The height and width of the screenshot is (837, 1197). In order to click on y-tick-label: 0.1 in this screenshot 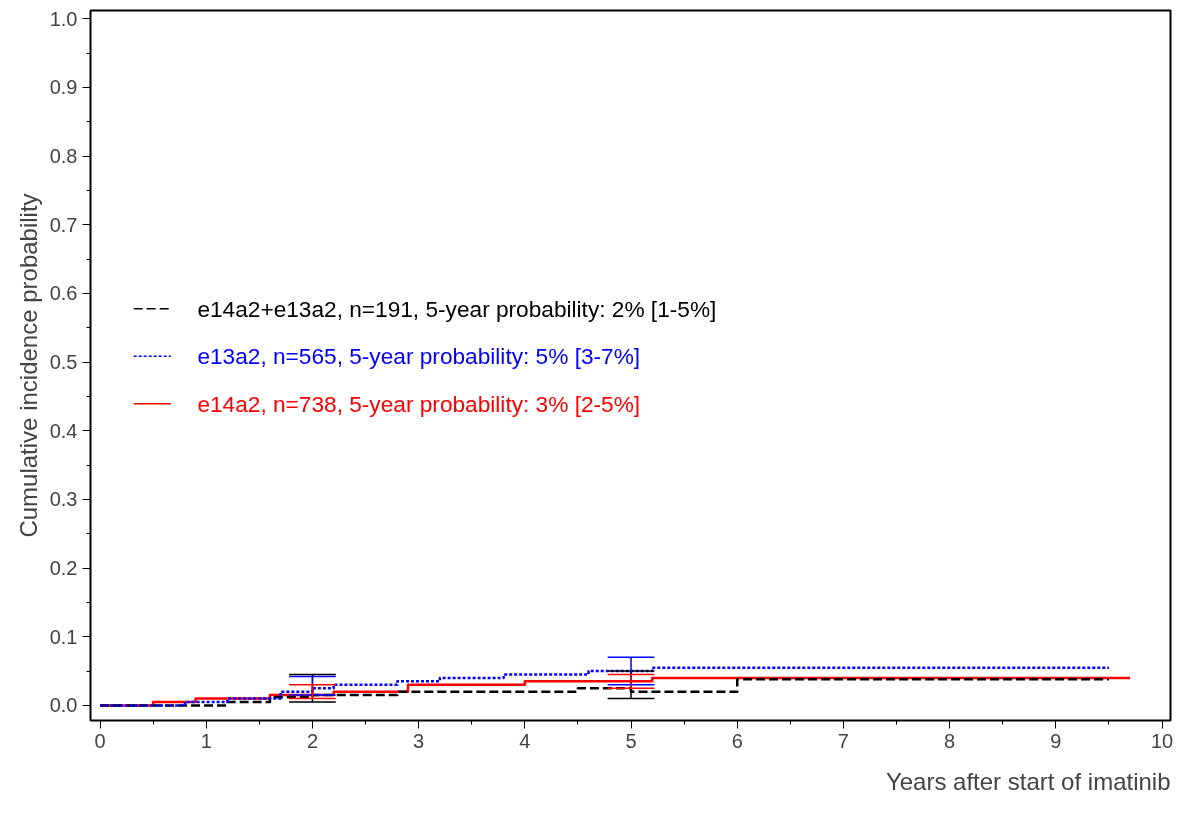, I will do `click(63, 636)`.